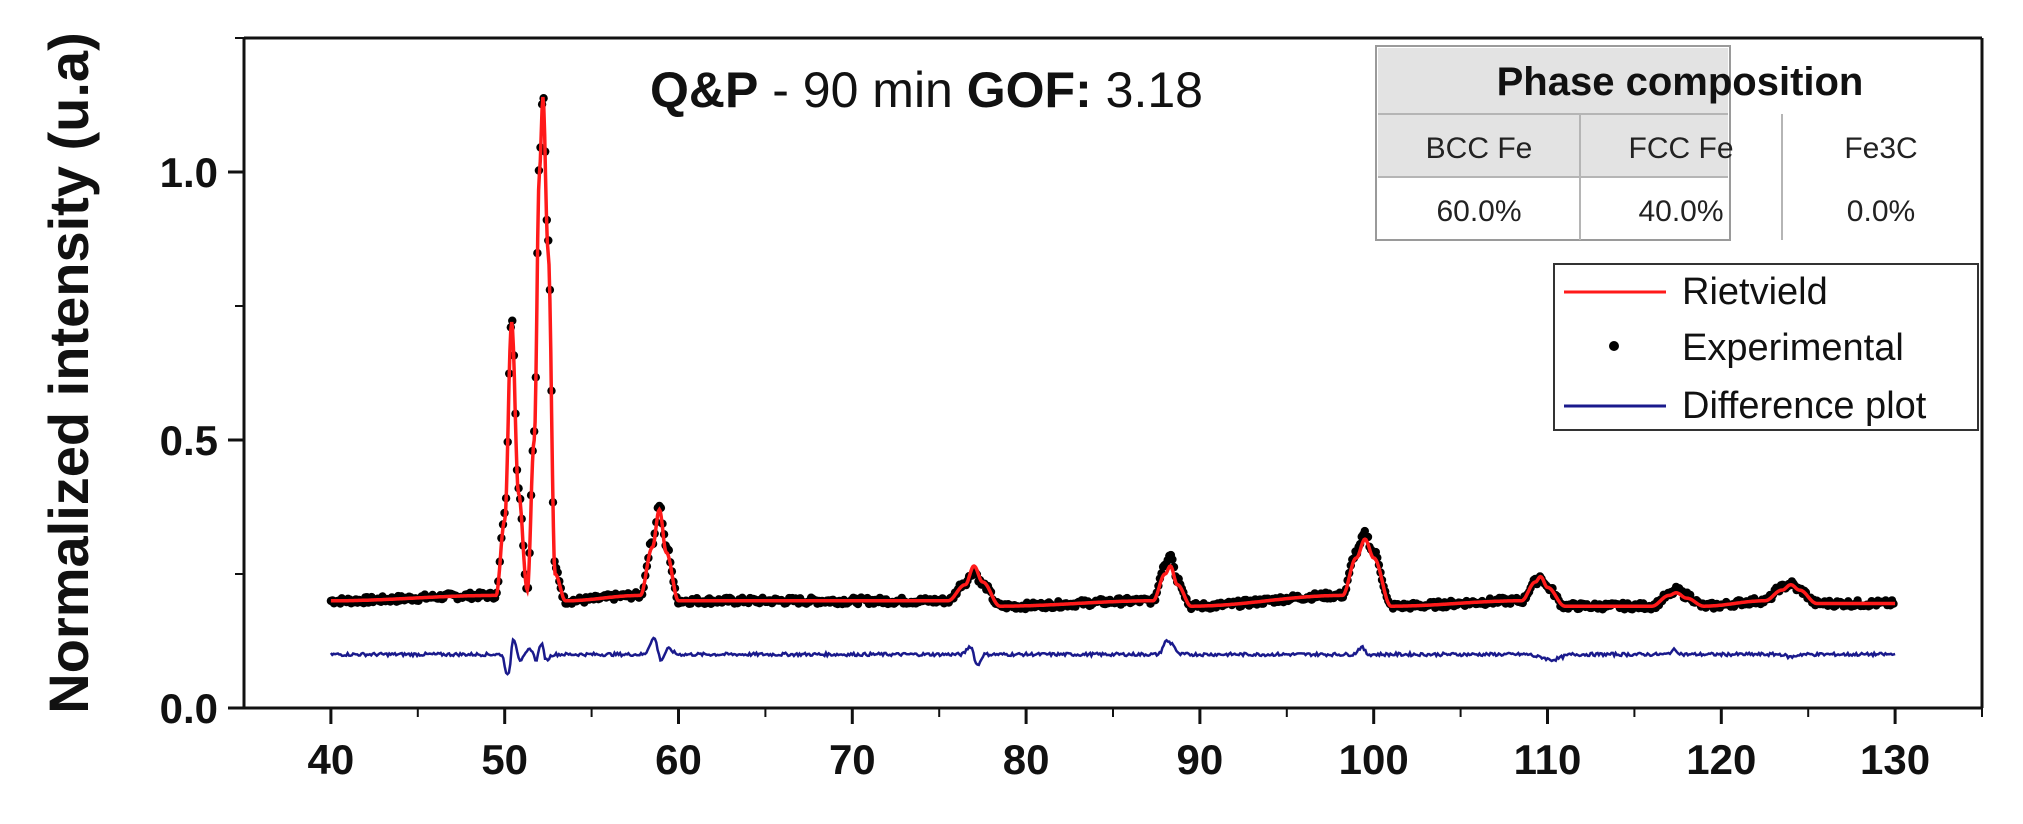  What do you see at coordinates (1681, 148) in the screenshot?
I see `table-column-header: FCC Fe` at bounding box center [1681, 148].